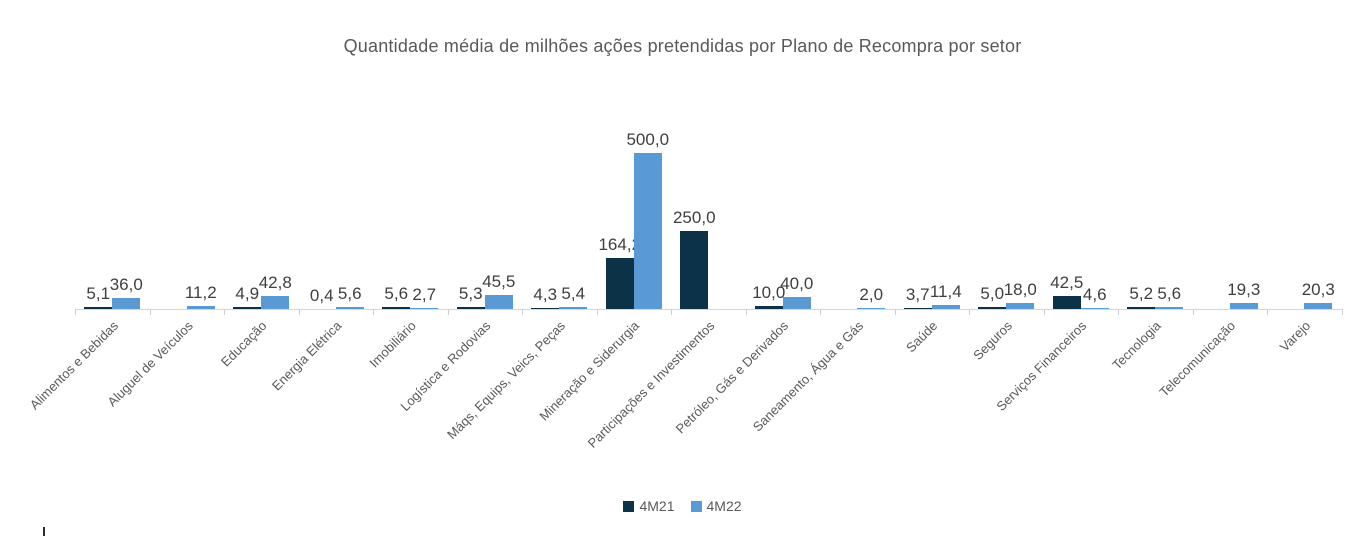 The height and width of the screenshot is (537, 1365). I want to click on legend-item-4m21: 4M21, so click(649, 506).